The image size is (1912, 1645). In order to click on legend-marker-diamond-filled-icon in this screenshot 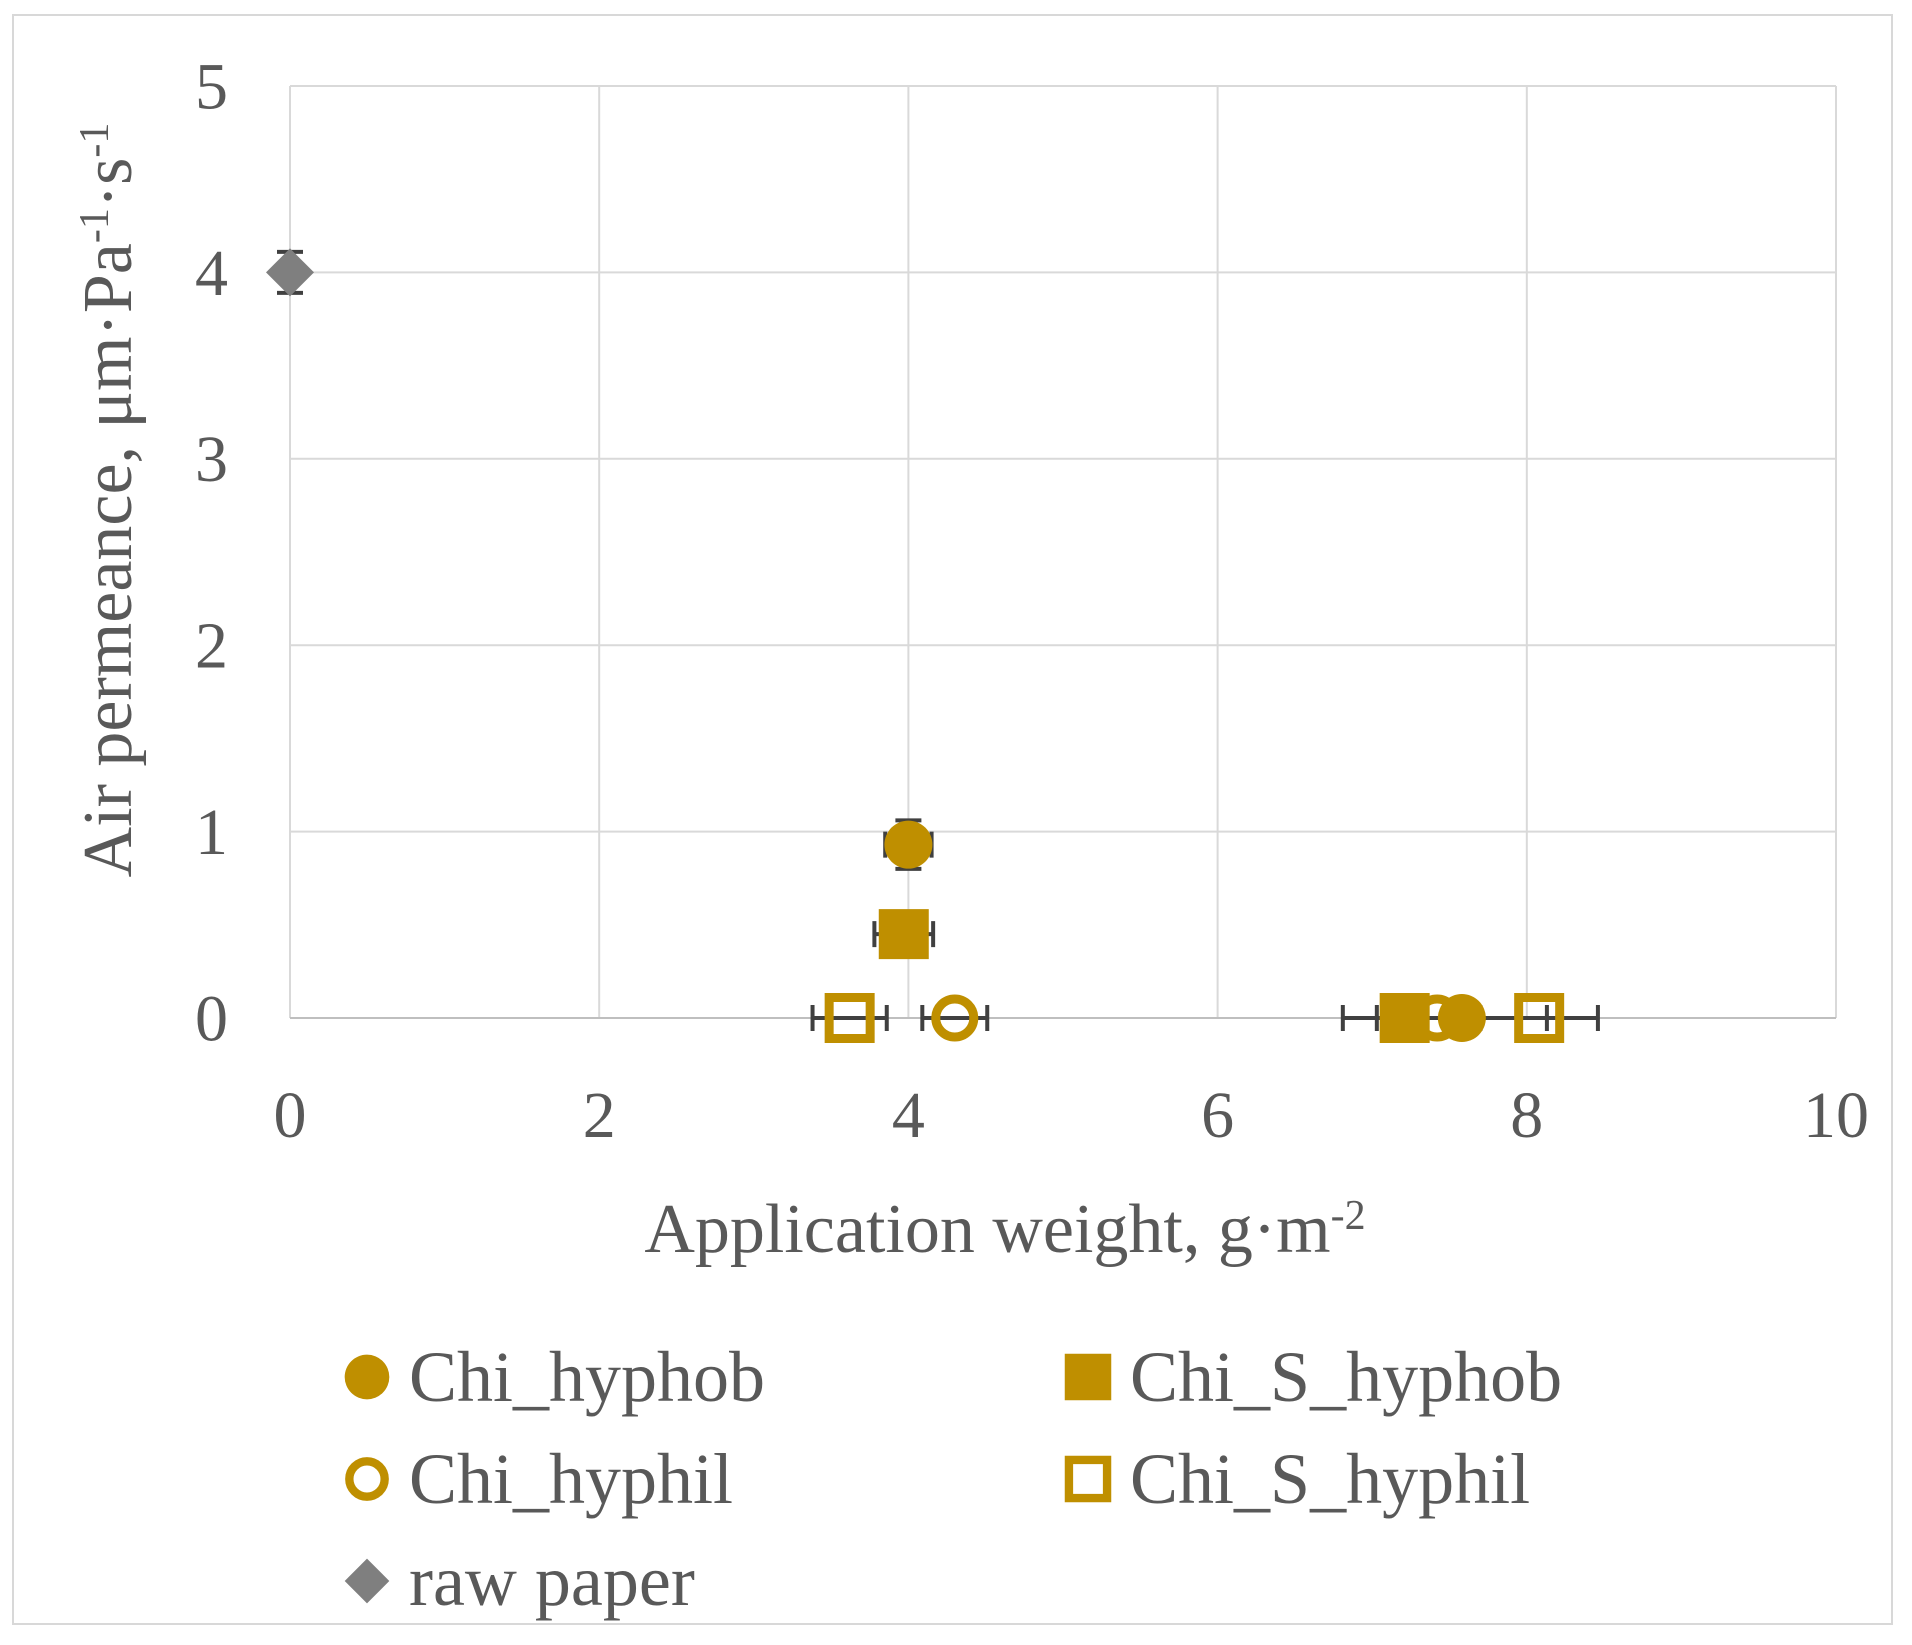, I will do `click(367, 1581)`.